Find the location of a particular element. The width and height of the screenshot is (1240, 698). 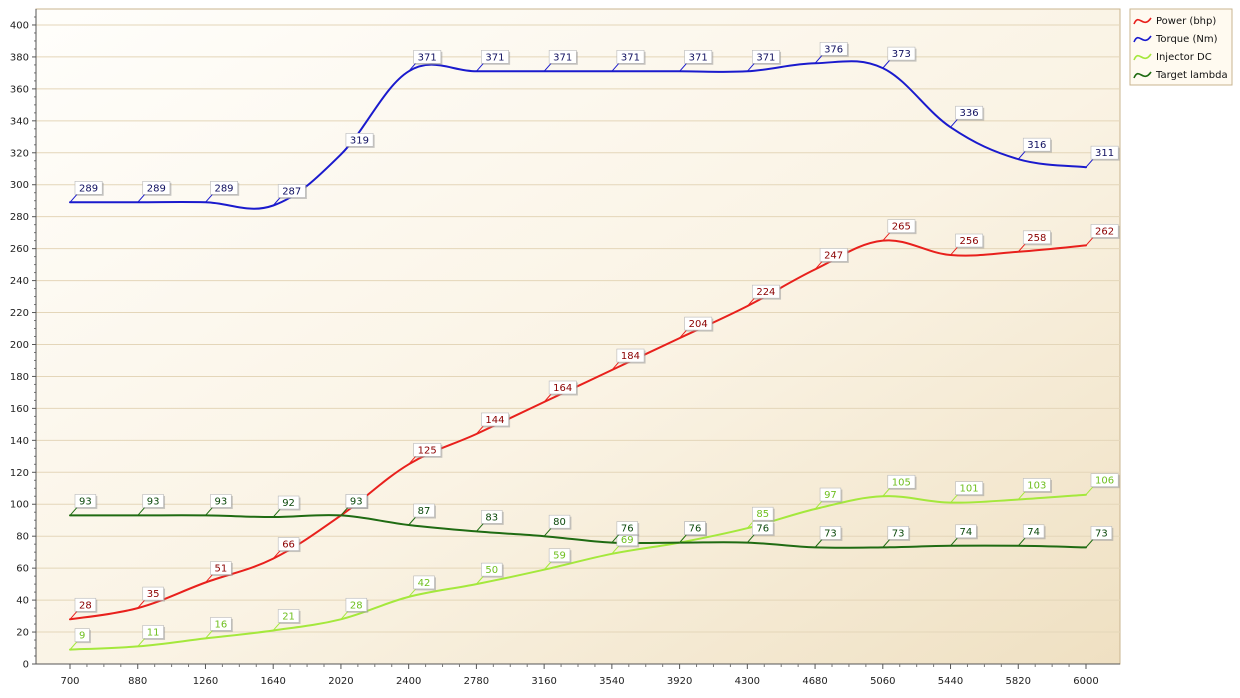

y-tick-label: 360 is located at coordinates (19, 89).